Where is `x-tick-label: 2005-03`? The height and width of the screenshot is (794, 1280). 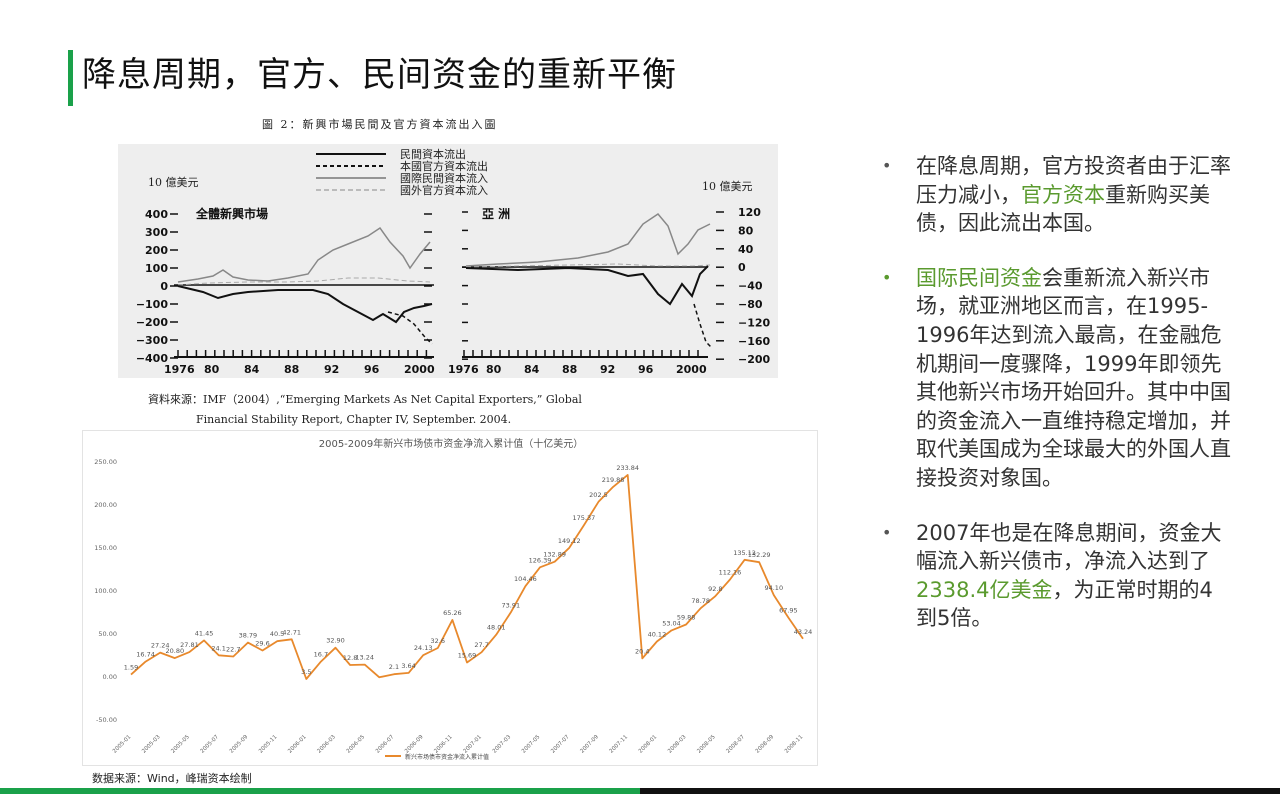
x-tick-label: 2005-03 is located at coordinates (151, 744).